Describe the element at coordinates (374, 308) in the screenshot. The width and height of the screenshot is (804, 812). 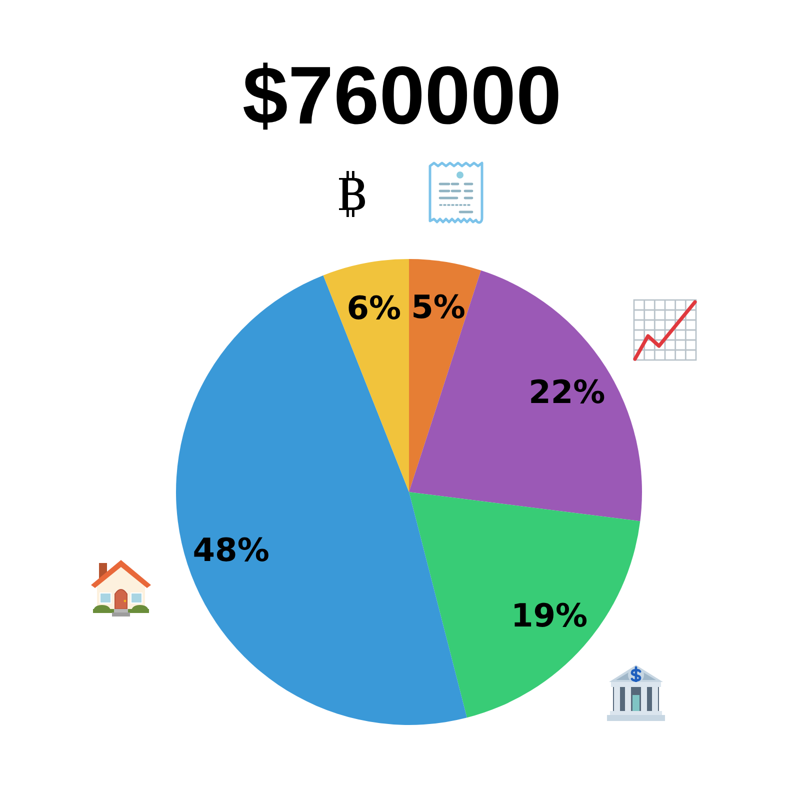
I see `data-label: 6%` at that location.